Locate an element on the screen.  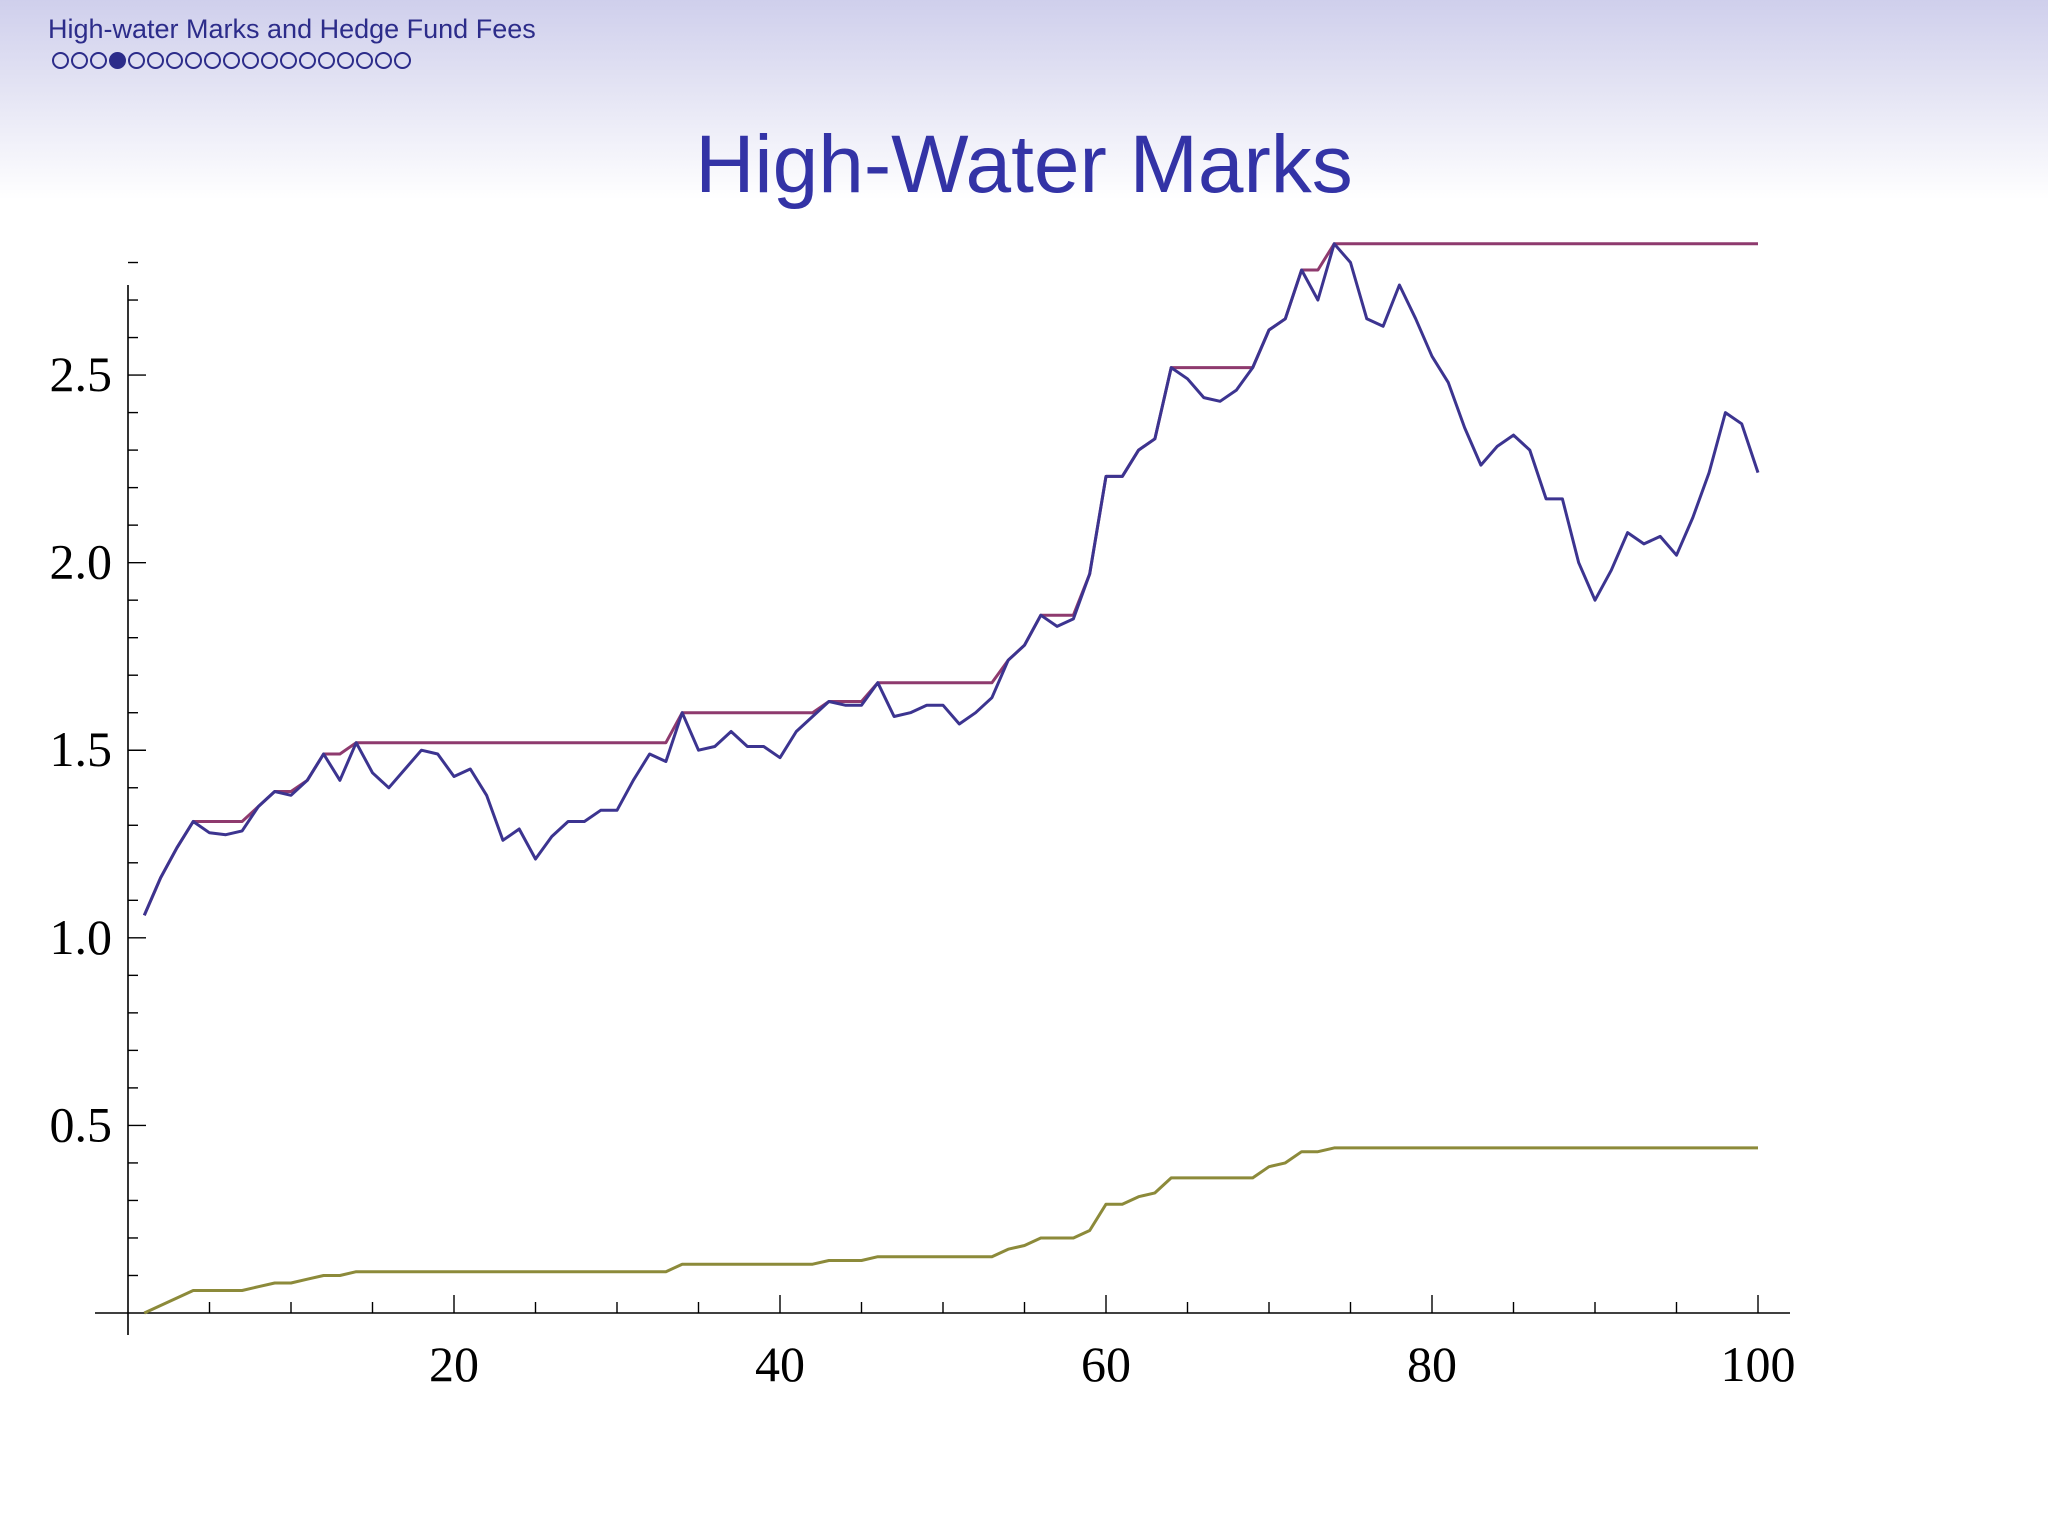
y-tick-label: 2.0 is located at coordinates (81, 562).